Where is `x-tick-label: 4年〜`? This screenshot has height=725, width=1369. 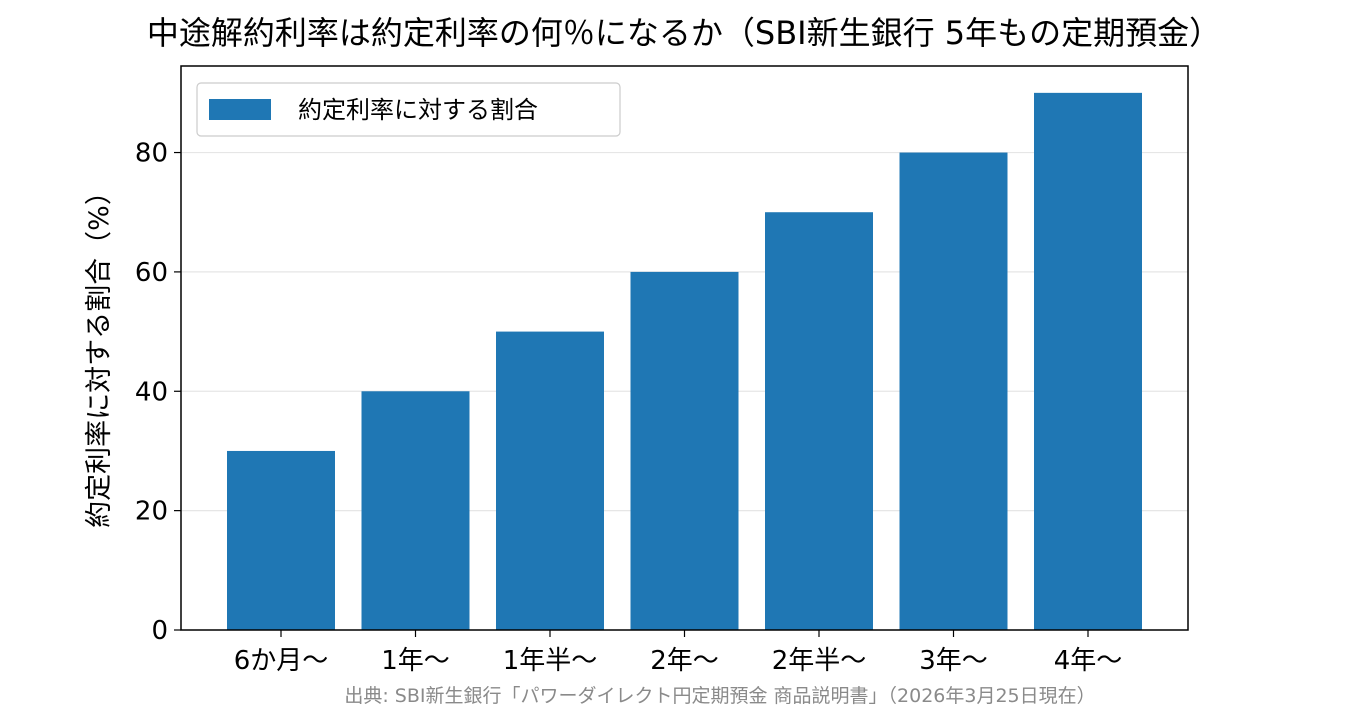 x-tick-label: 4年〜 is located at coordinates (1088, 661).